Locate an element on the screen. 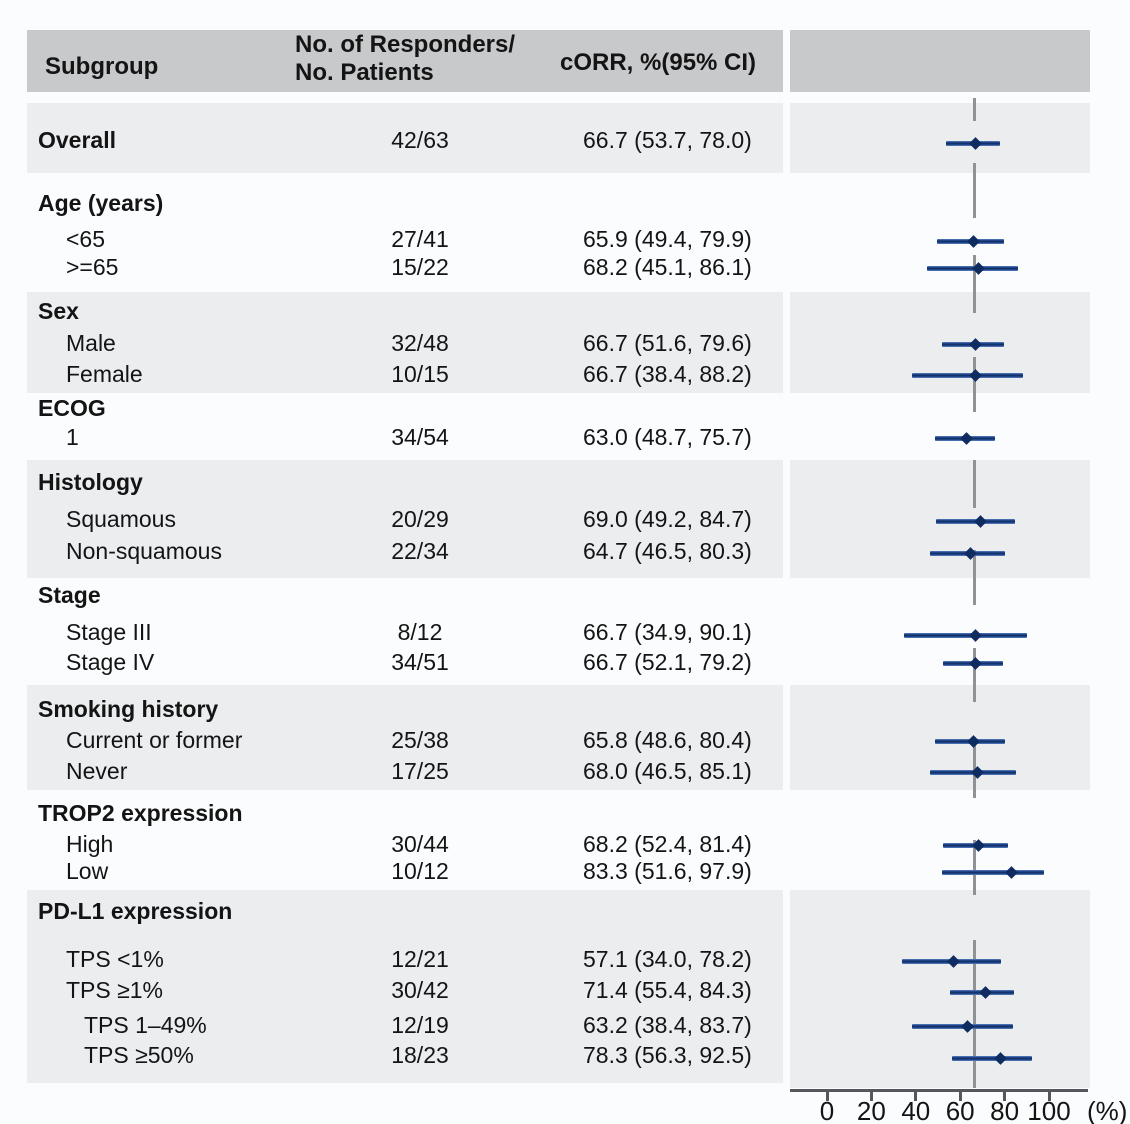 Image resolution: width=1130 pixels, height=1124 pixels. row-label: Overall is located at coordinates (77, 140).